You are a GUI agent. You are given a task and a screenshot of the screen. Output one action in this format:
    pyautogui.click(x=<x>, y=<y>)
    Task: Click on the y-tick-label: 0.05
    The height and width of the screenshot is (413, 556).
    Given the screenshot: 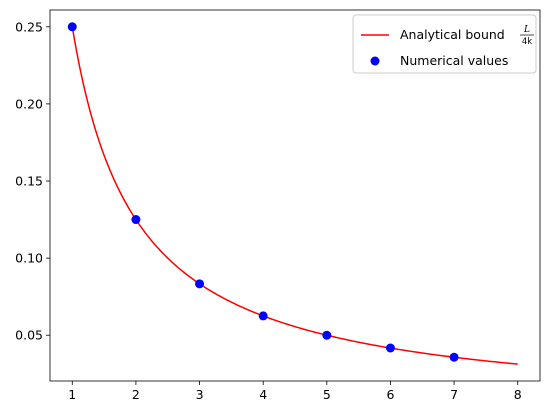 What is the action you would take?
    pyautogui.click(x=29, y=335)
    